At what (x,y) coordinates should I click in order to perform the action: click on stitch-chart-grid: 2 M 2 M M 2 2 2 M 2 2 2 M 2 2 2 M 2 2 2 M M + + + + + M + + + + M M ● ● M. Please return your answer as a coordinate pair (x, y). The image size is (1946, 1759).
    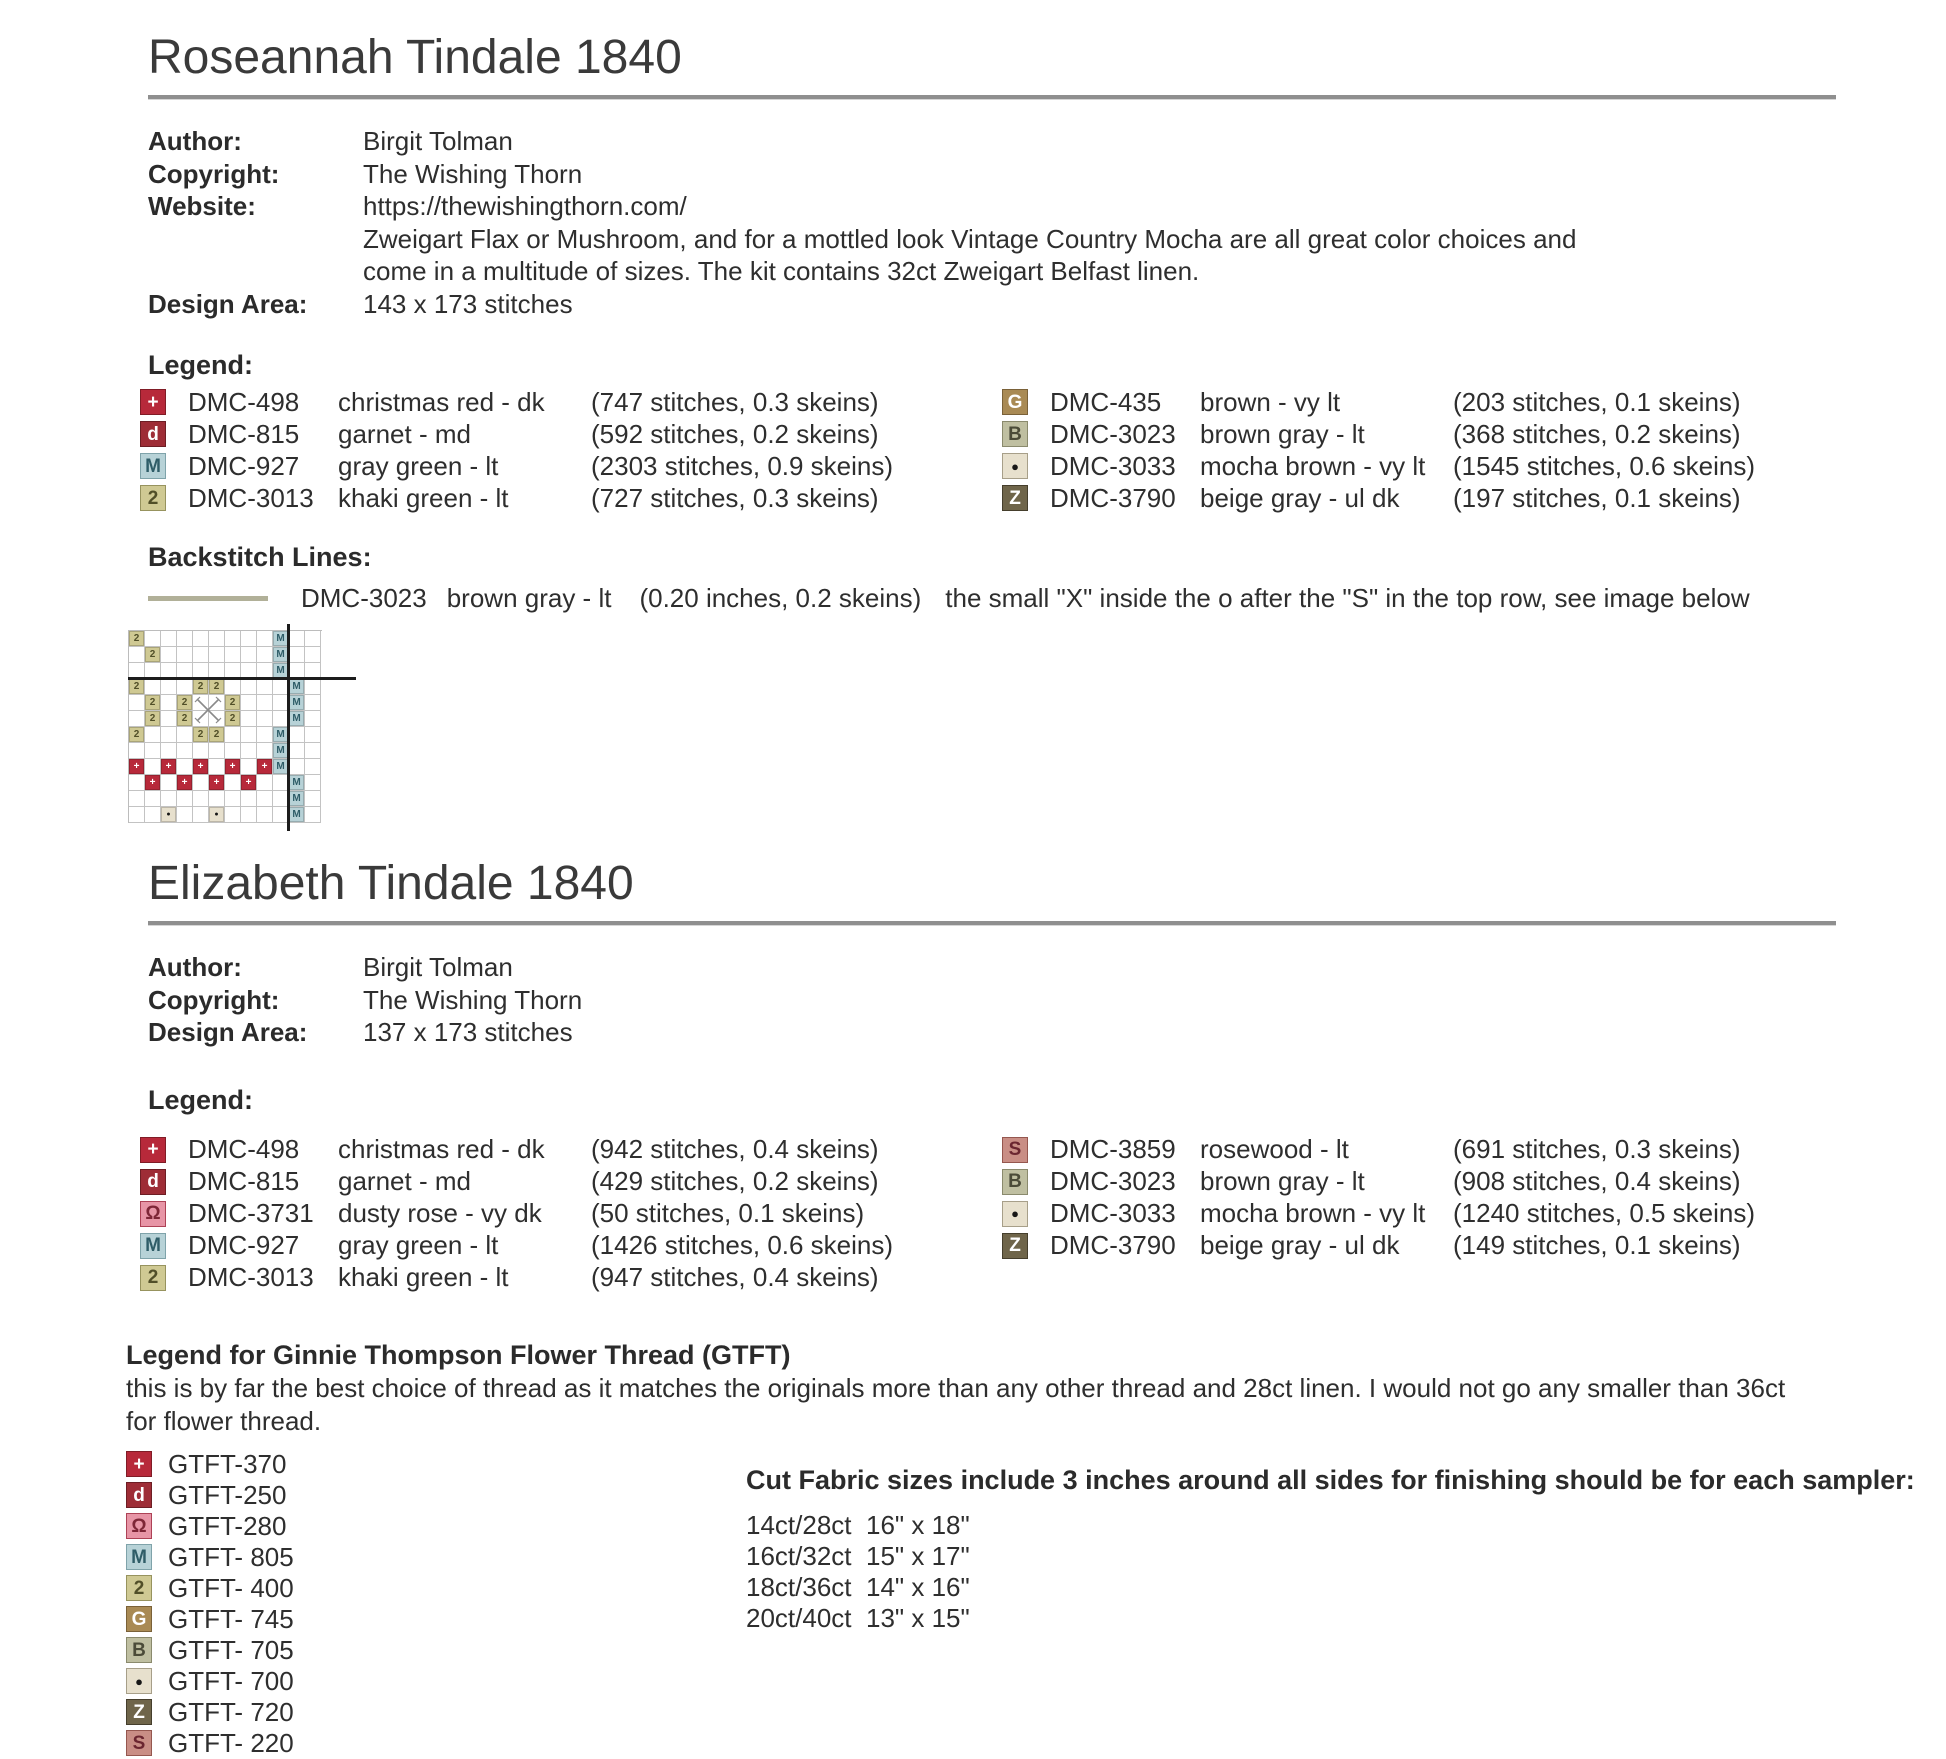
    Looking at the image, I should click on (225, 726).